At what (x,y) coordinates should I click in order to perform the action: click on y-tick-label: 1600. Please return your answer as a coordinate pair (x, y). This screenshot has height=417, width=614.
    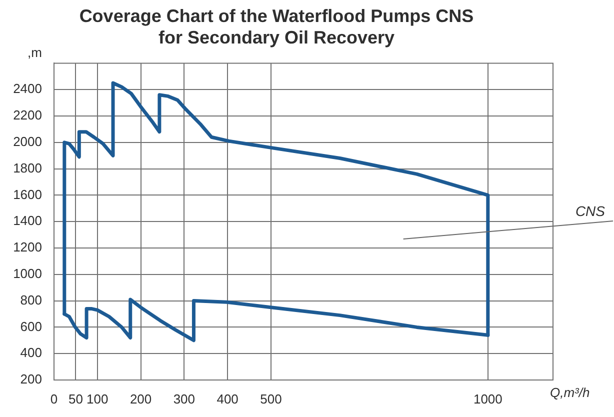
    Looking at the image, I should click on (27, 194).